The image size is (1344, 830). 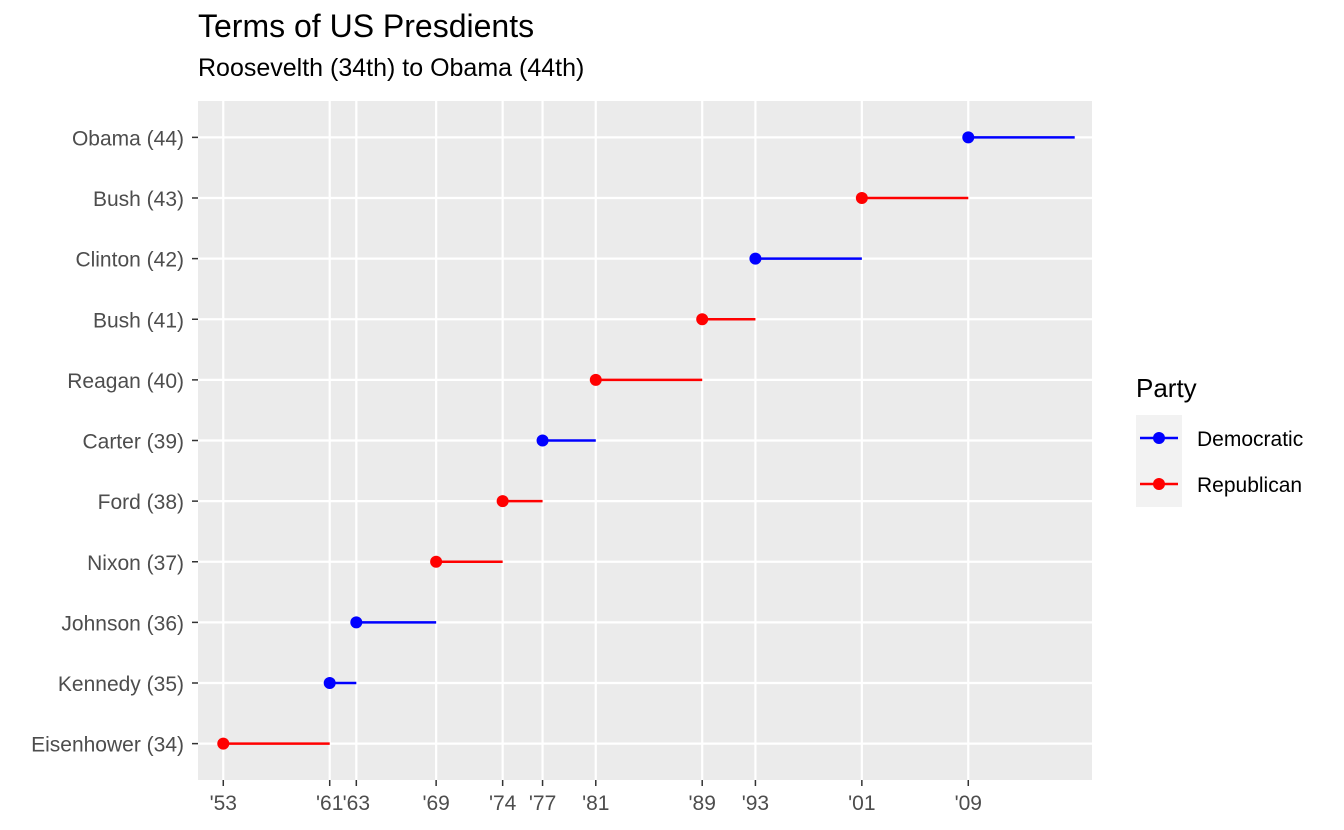 I want to click on y-tick-label: Ford (38), so click(x=141, y=502).